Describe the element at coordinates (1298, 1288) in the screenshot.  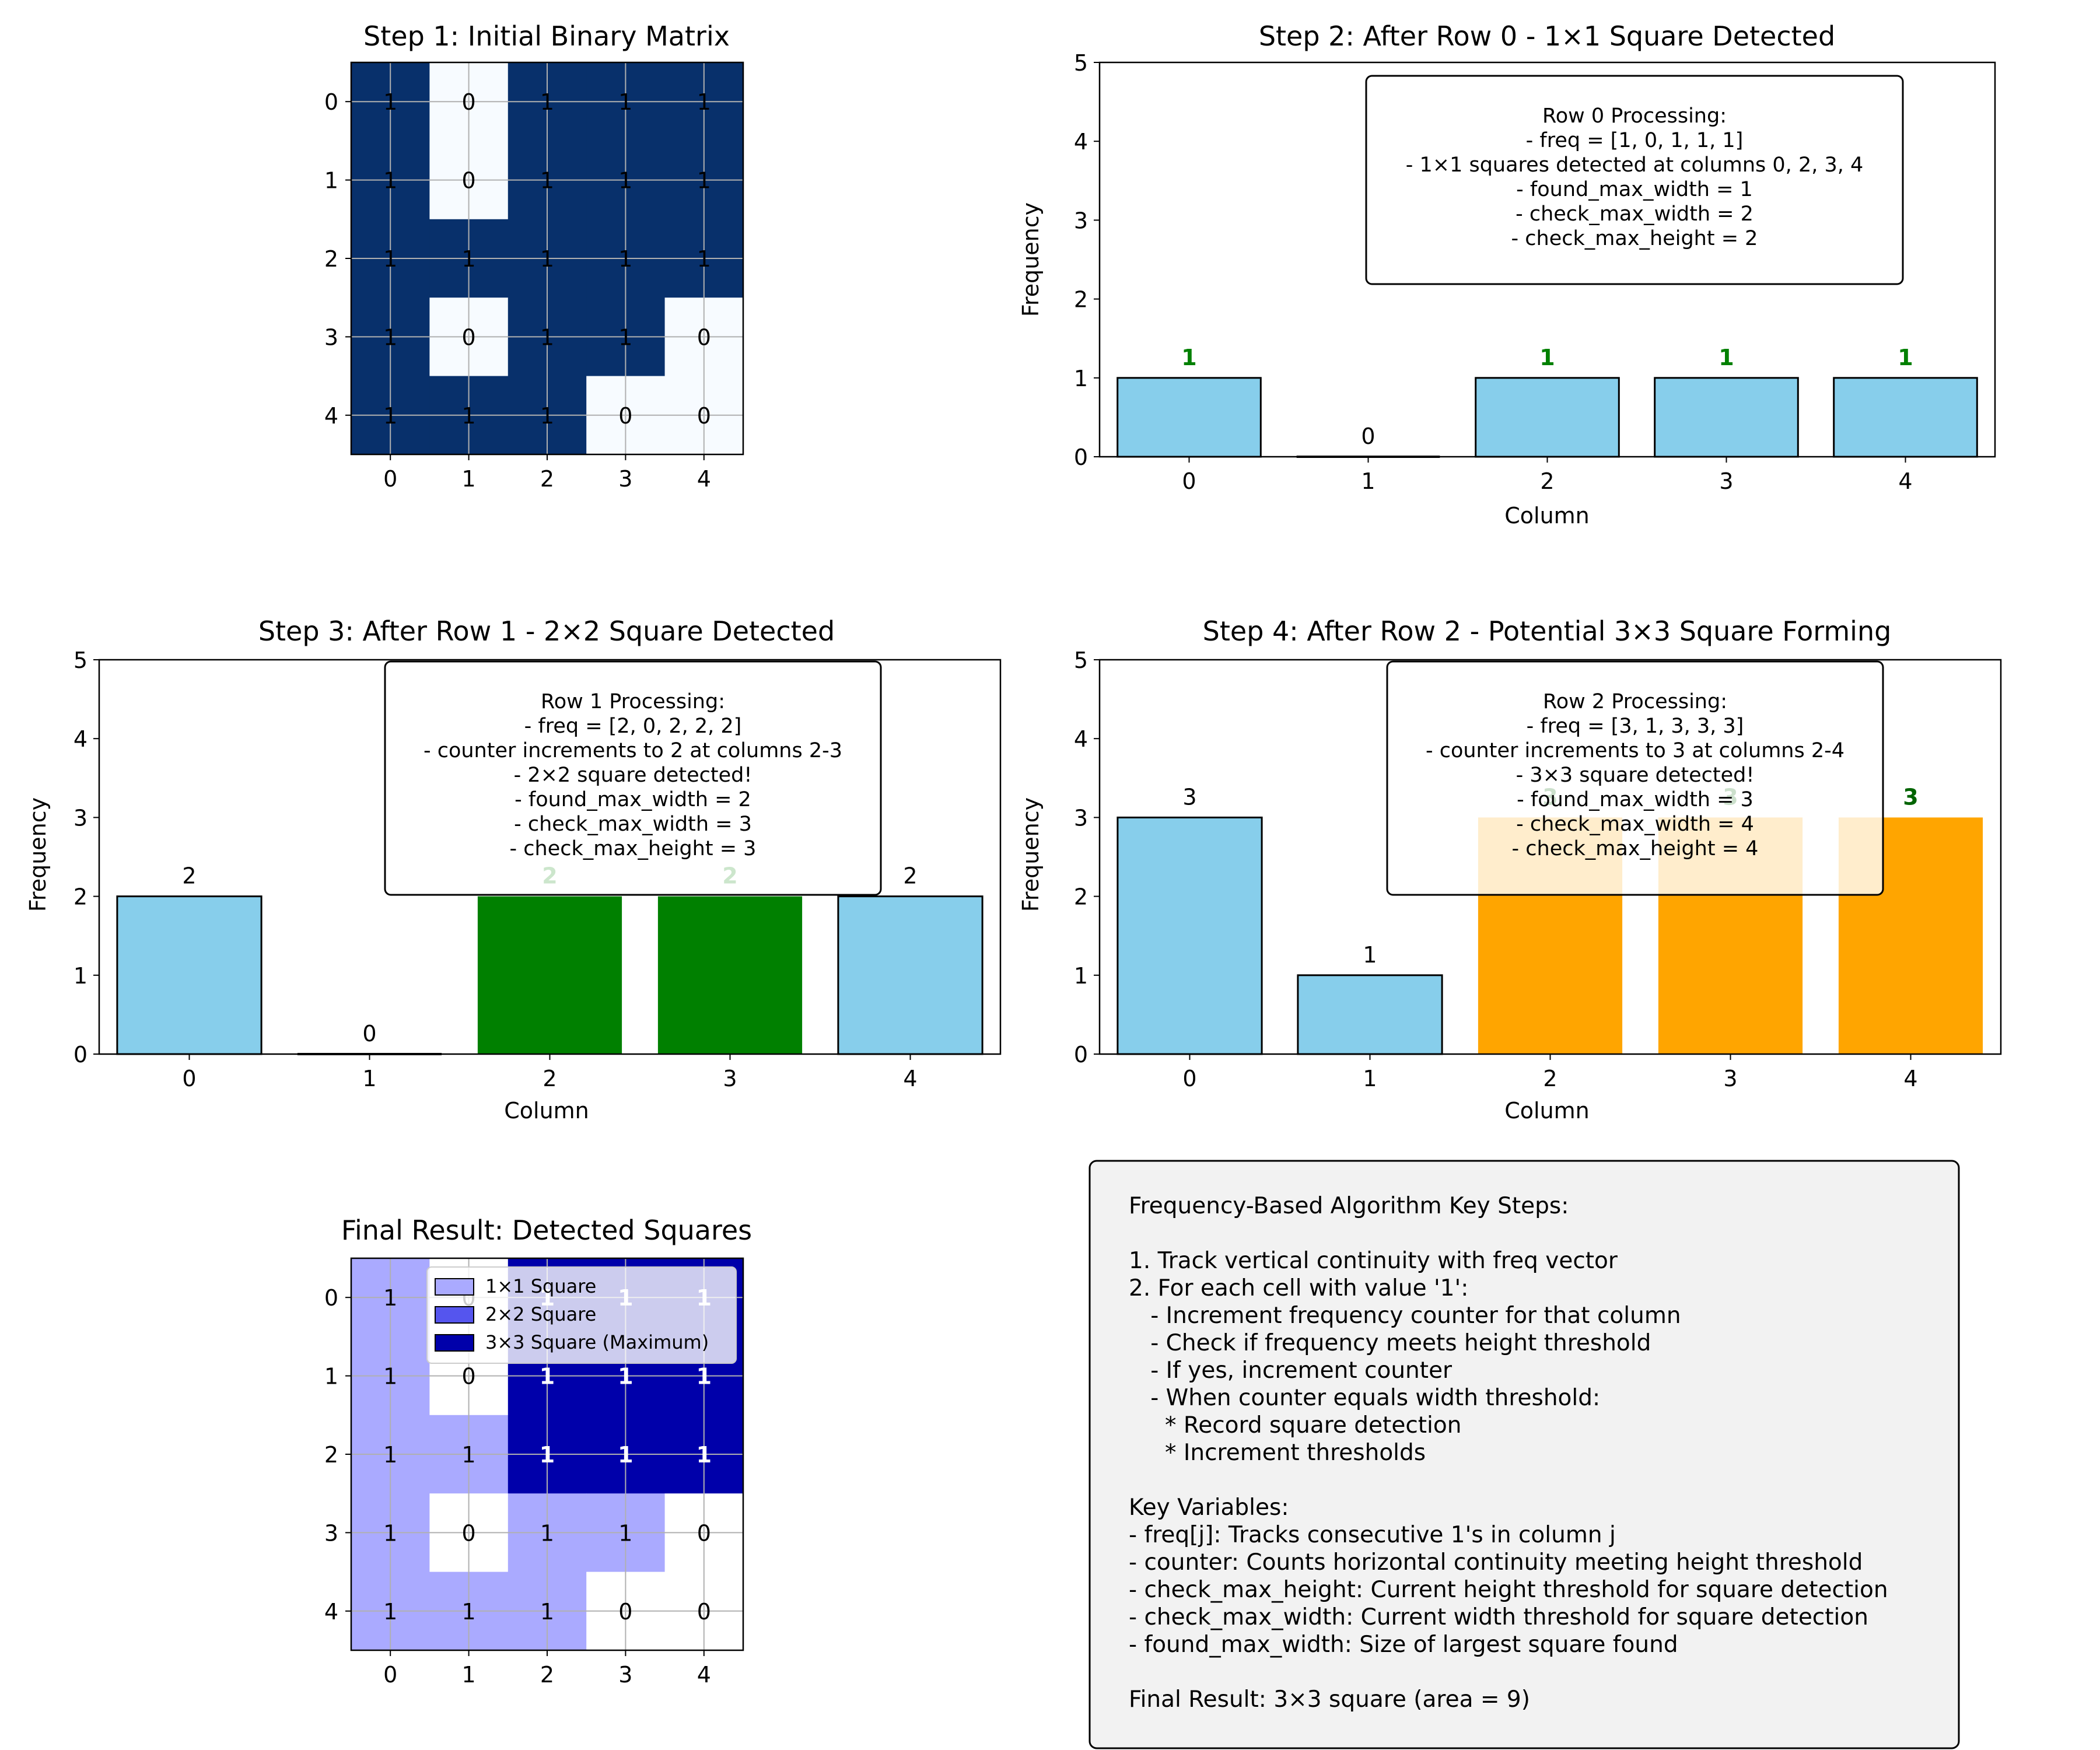
I see `info-line: 2. For each cell with value '1':` at that location.